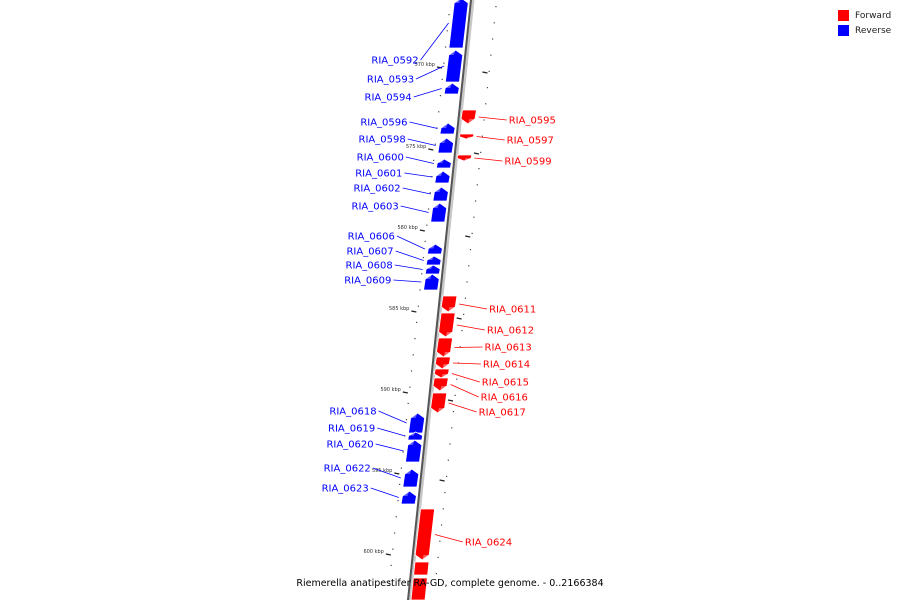 This screenshot has width=900, height=600. What do you see at coordinates (505, 383) in the screenshot?
I see `gene-label-ria-0615: RIA_0615` at bounding box center [505, 383].